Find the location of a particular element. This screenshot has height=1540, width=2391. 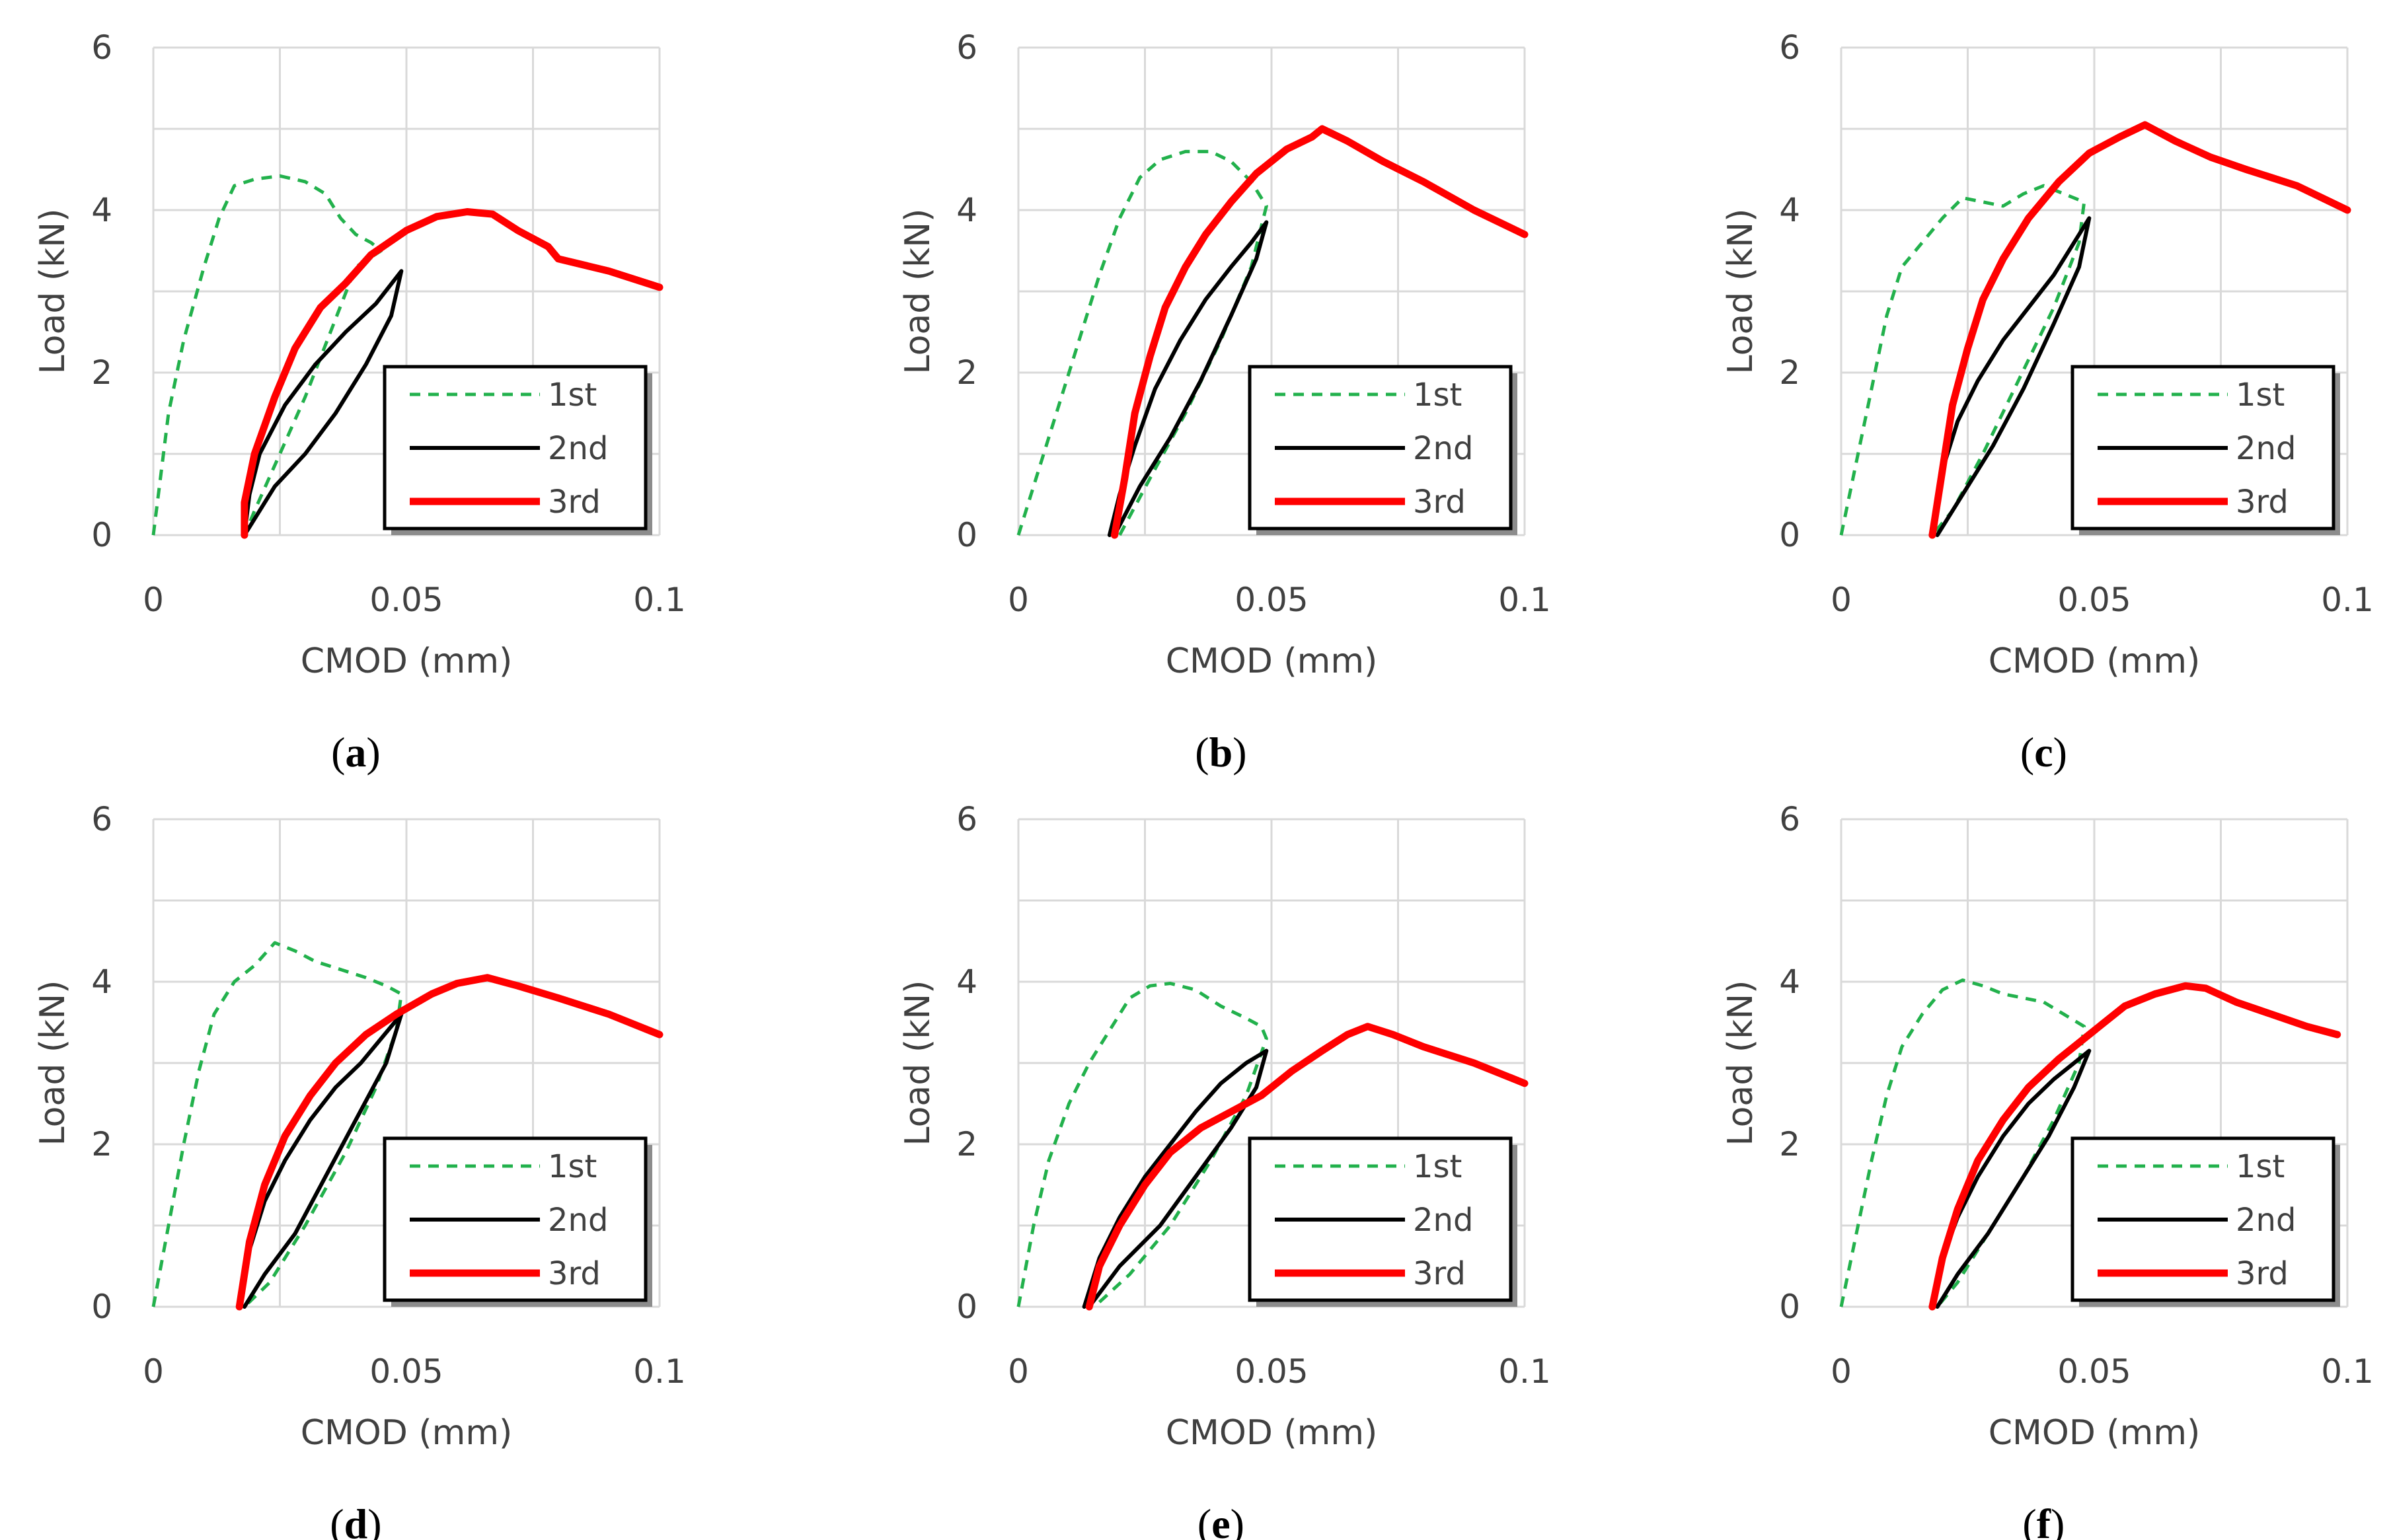

panel-caption-letter: b is located at coordinates (1221, 752).